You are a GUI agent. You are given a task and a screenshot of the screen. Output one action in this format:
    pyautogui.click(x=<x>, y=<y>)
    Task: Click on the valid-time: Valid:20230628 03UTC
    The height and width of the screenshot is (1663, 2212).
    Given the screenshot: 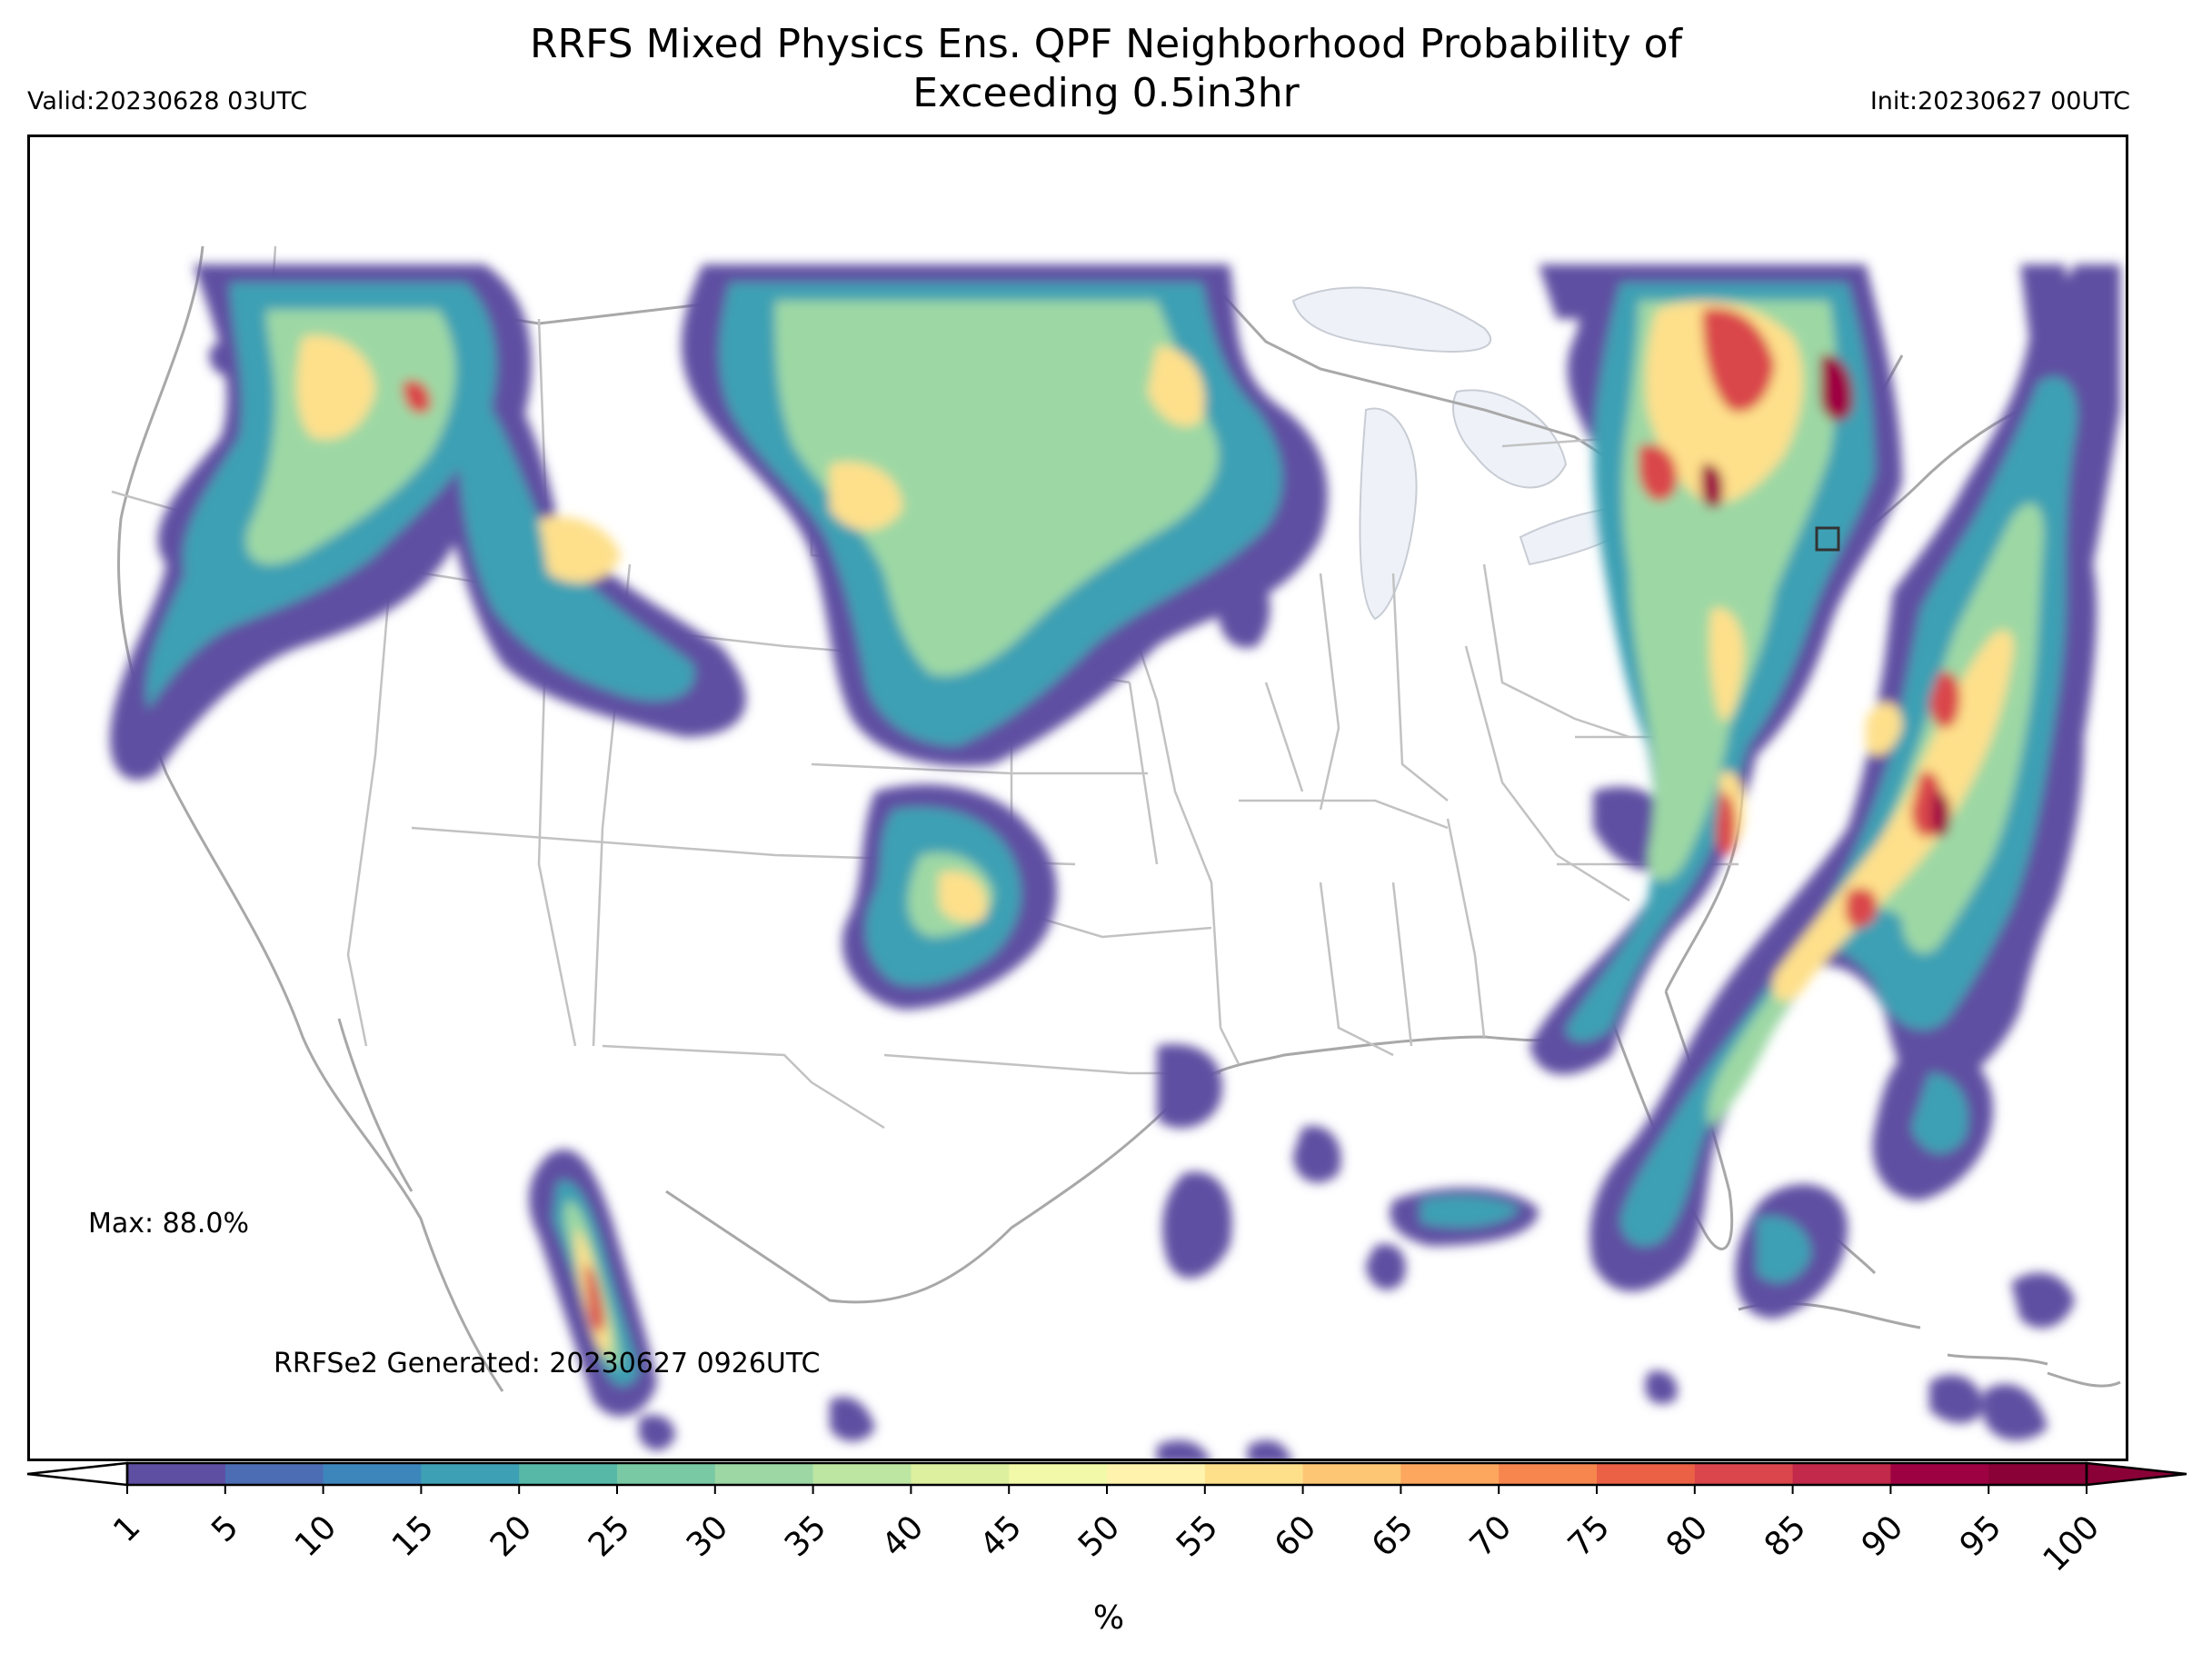 What is the action you would take?
    pyautogui.click(x=167, y=101)
    